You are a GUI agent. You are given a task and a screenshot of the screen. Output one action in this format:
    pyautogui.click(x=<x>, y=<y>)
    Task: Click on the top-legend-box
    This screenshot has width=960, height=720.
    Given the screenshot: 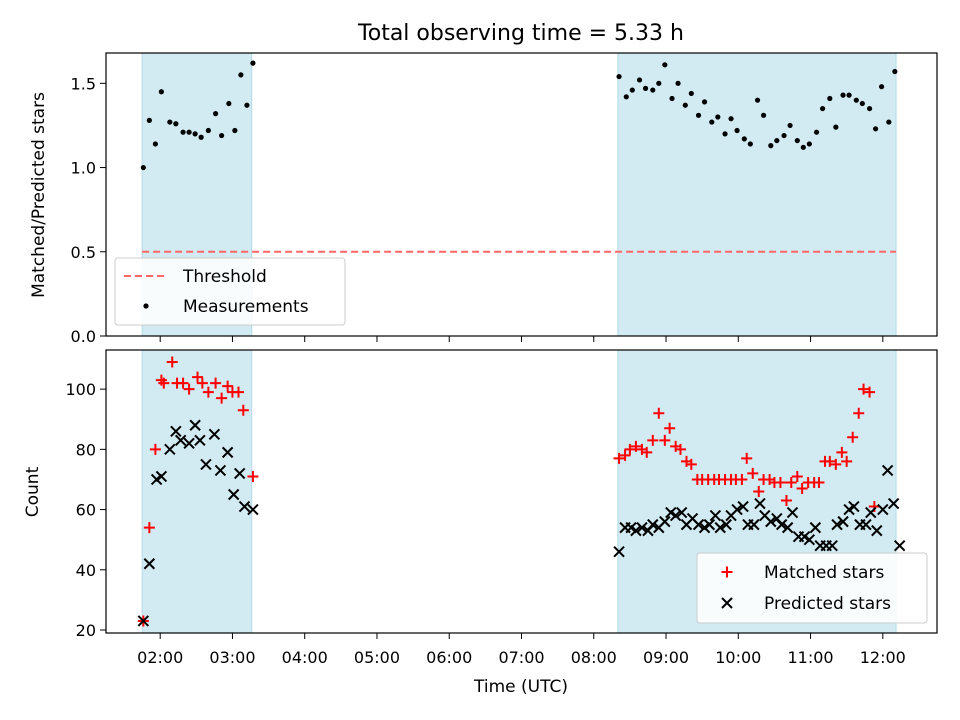 What is the action you would take?
    pyautogui.click(x=230, y=291)
    